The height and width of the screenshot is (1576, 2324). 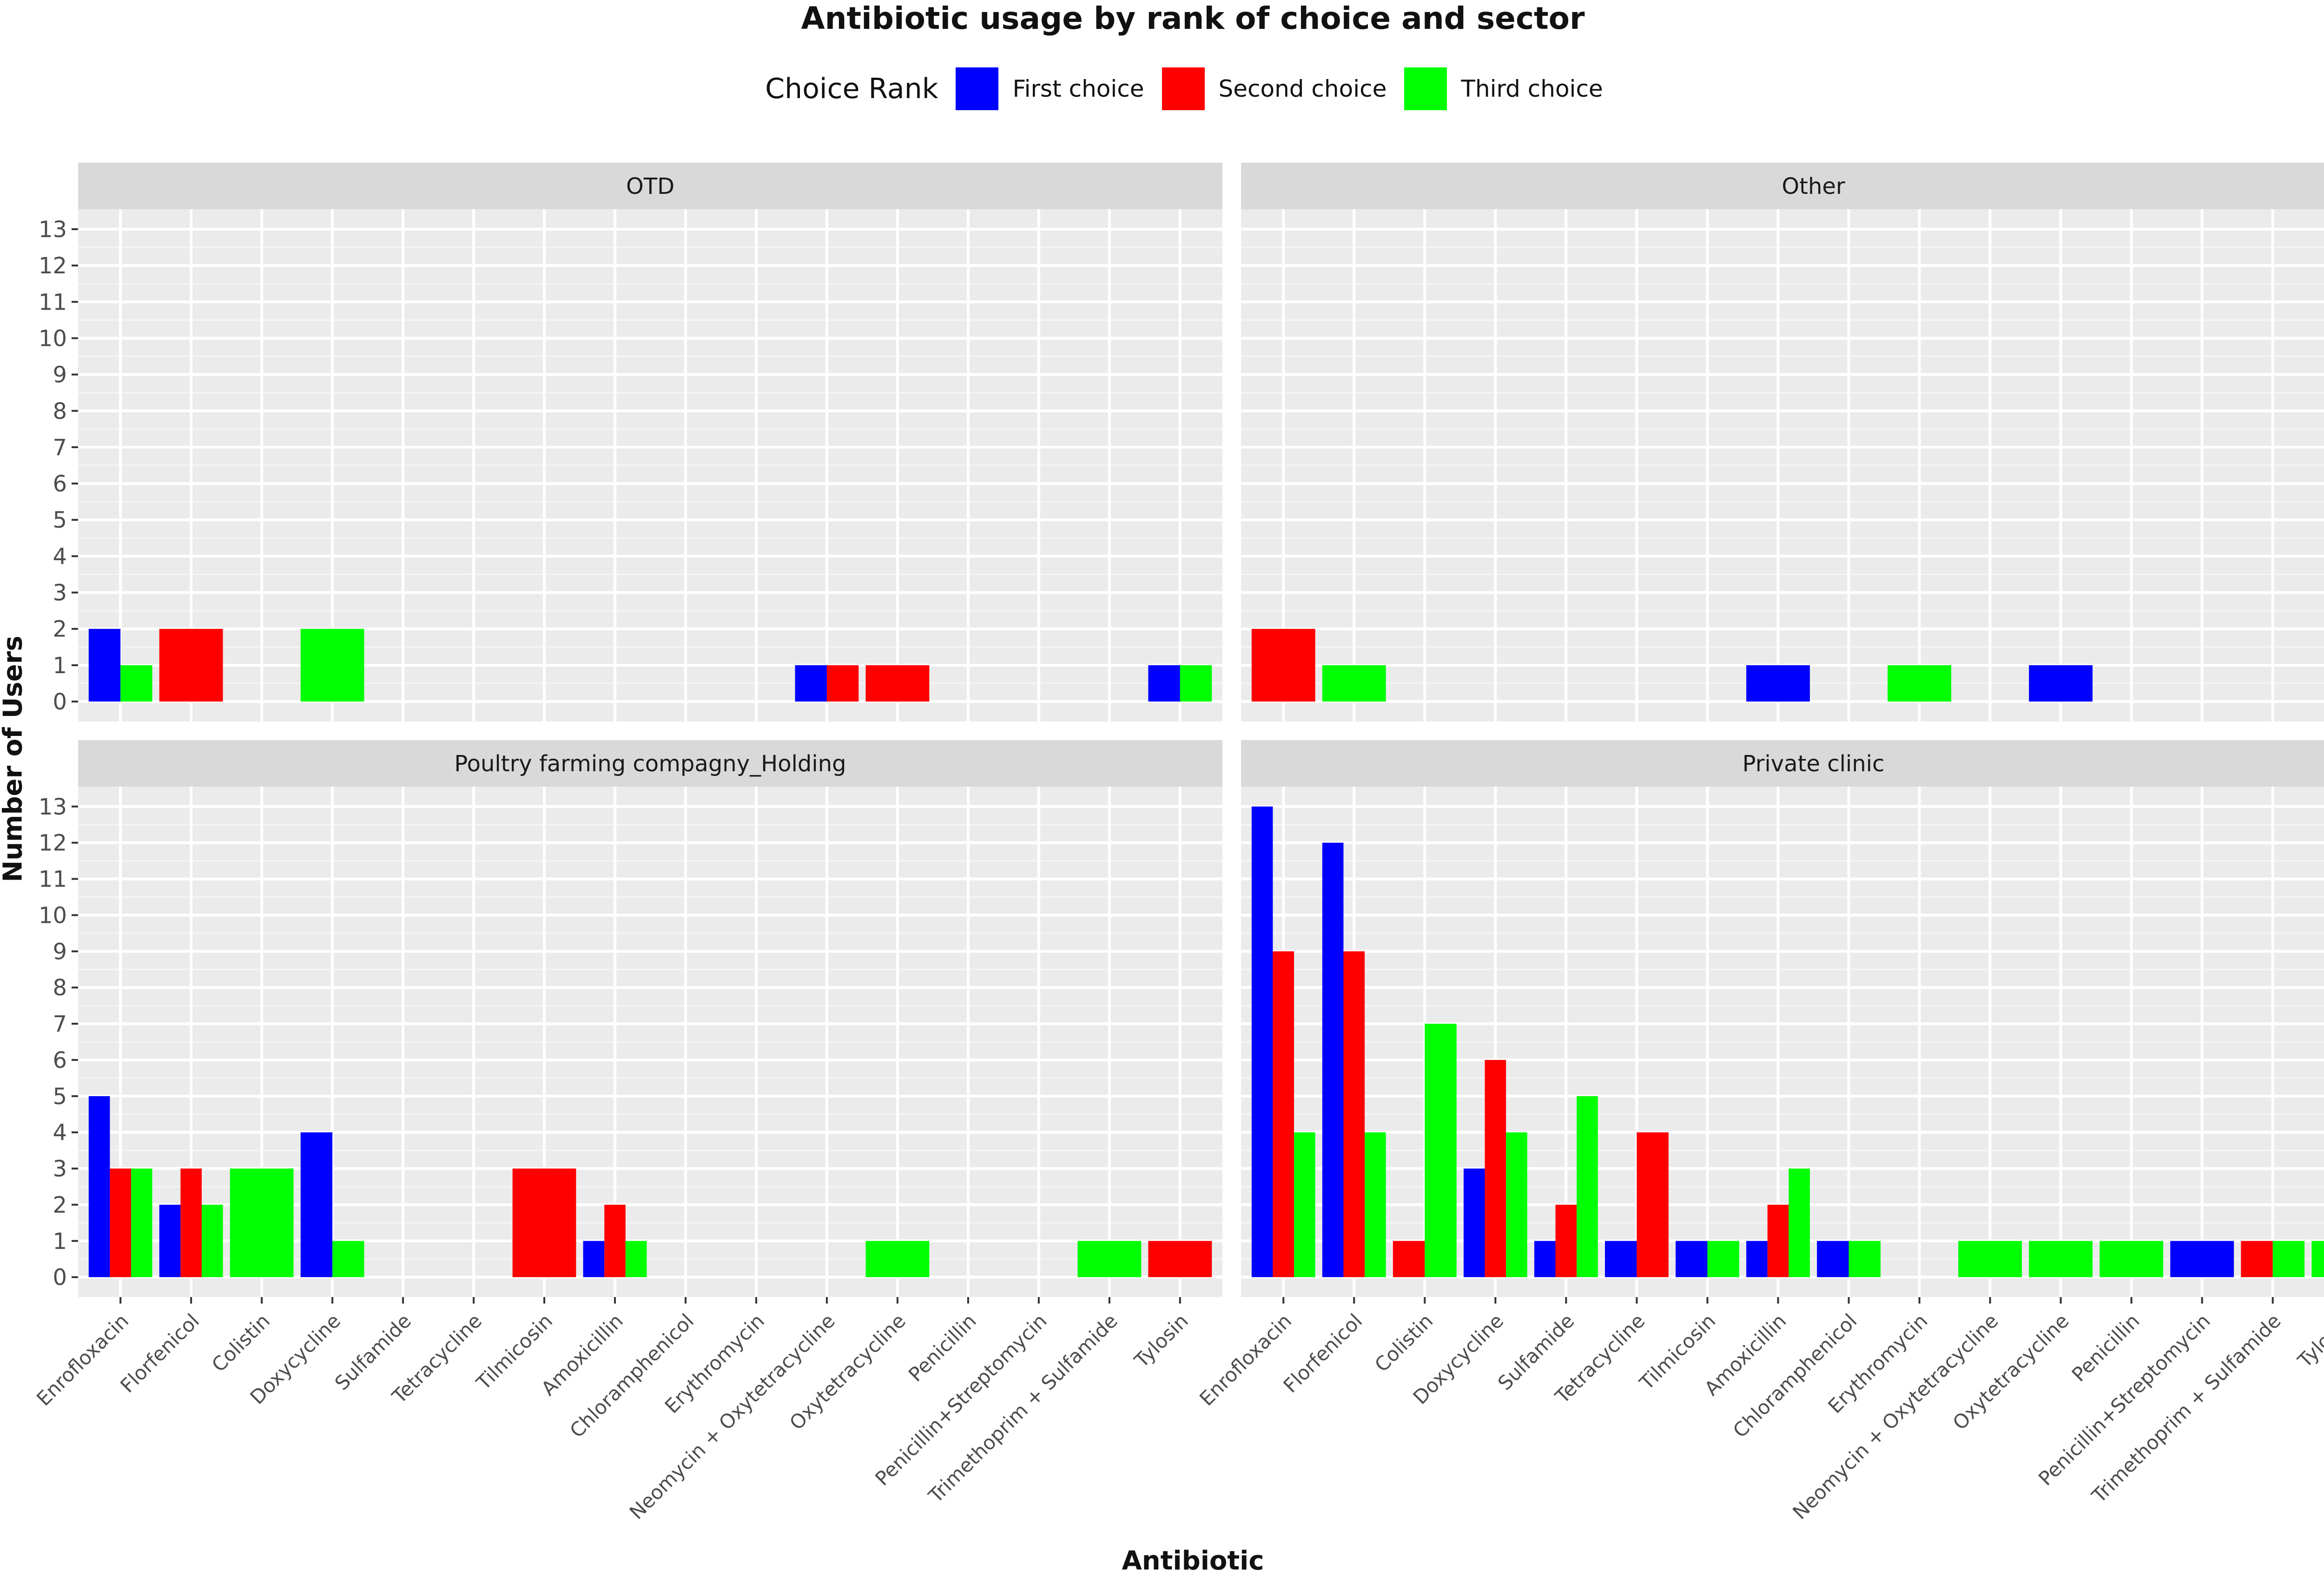 I want to click on bar-otd-tylosin-third-choice, so click(x=1196, y=684).